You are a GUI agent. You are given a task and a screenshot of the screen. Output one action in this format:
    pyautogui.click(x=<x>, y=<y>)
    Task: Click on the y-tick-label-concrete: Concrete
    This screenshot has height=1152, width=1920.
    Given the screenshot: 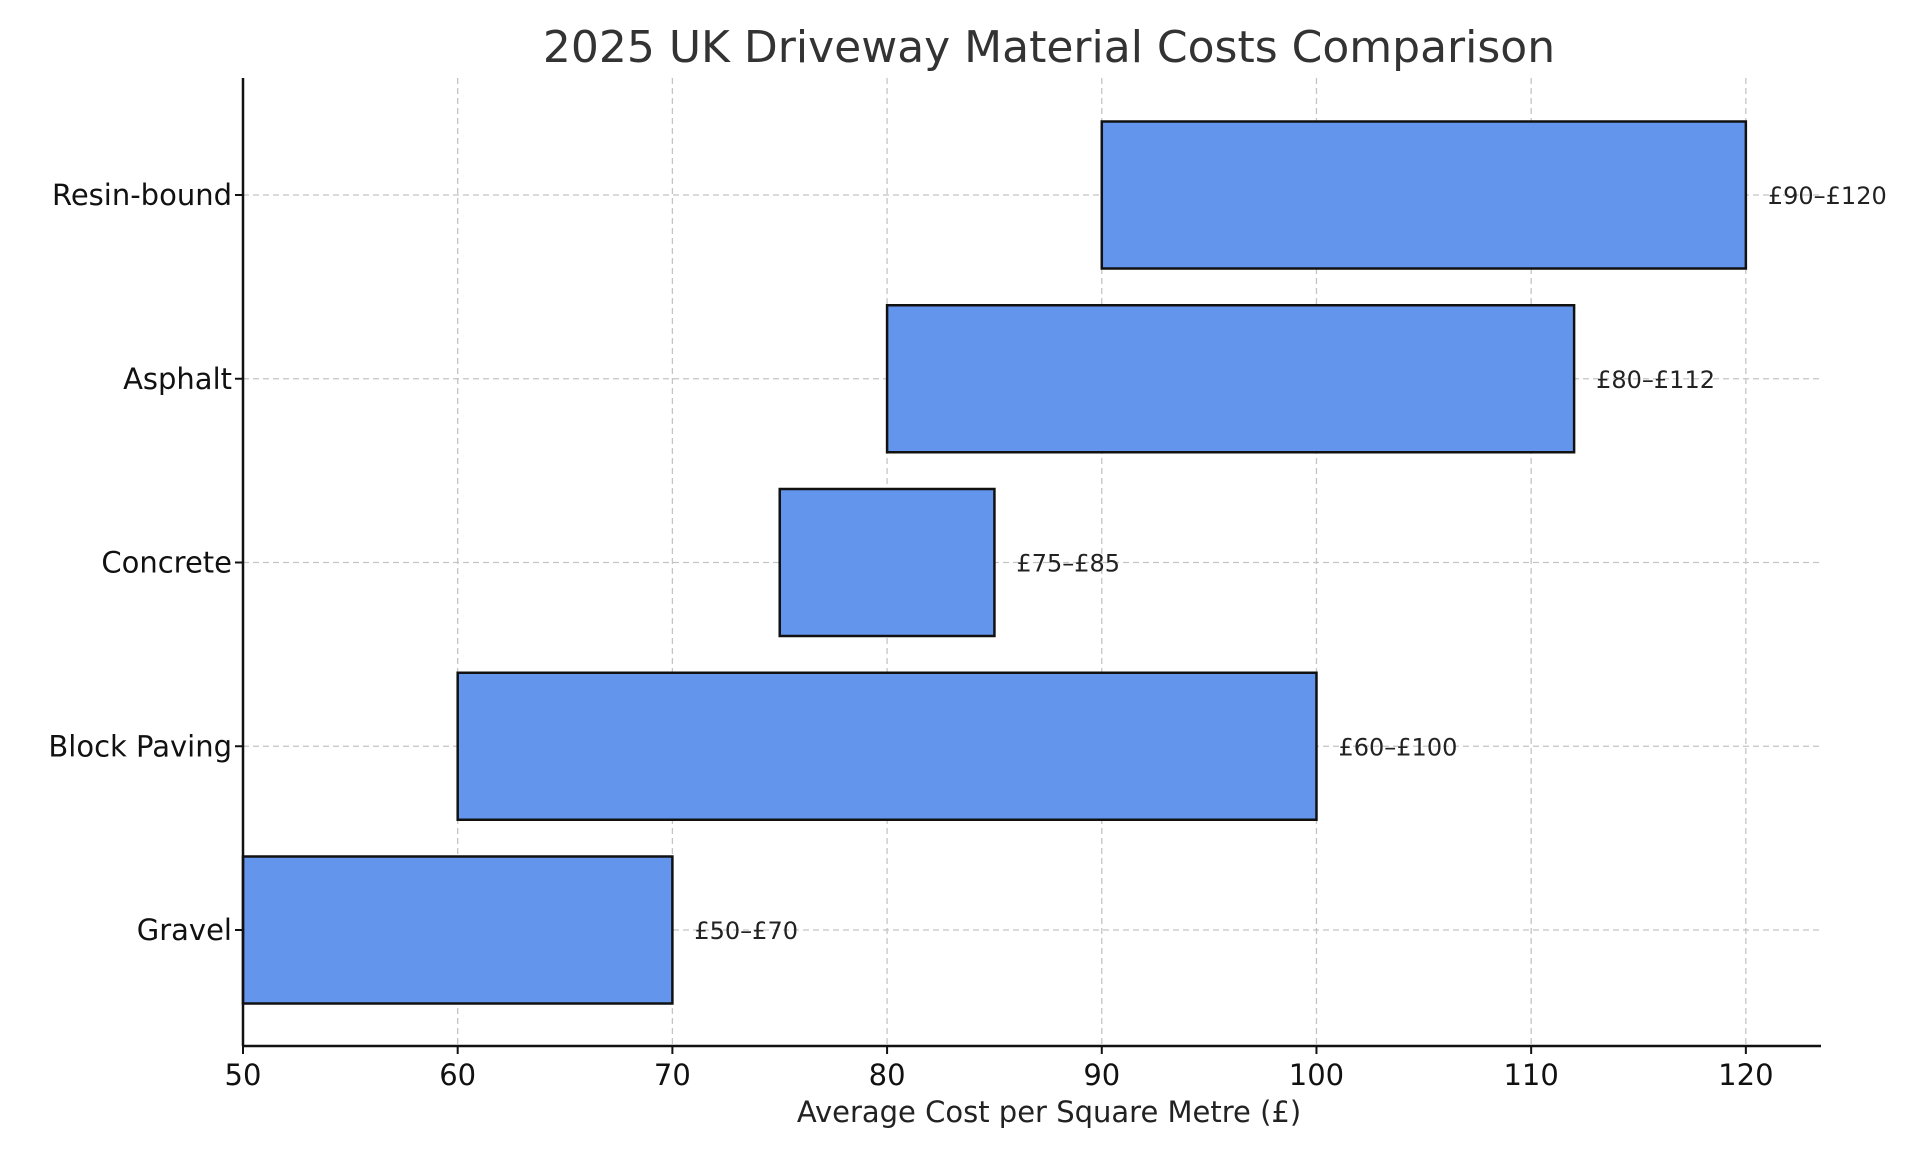 What is the action you would take?
    pyautogui.click(x=166, y=563)
    